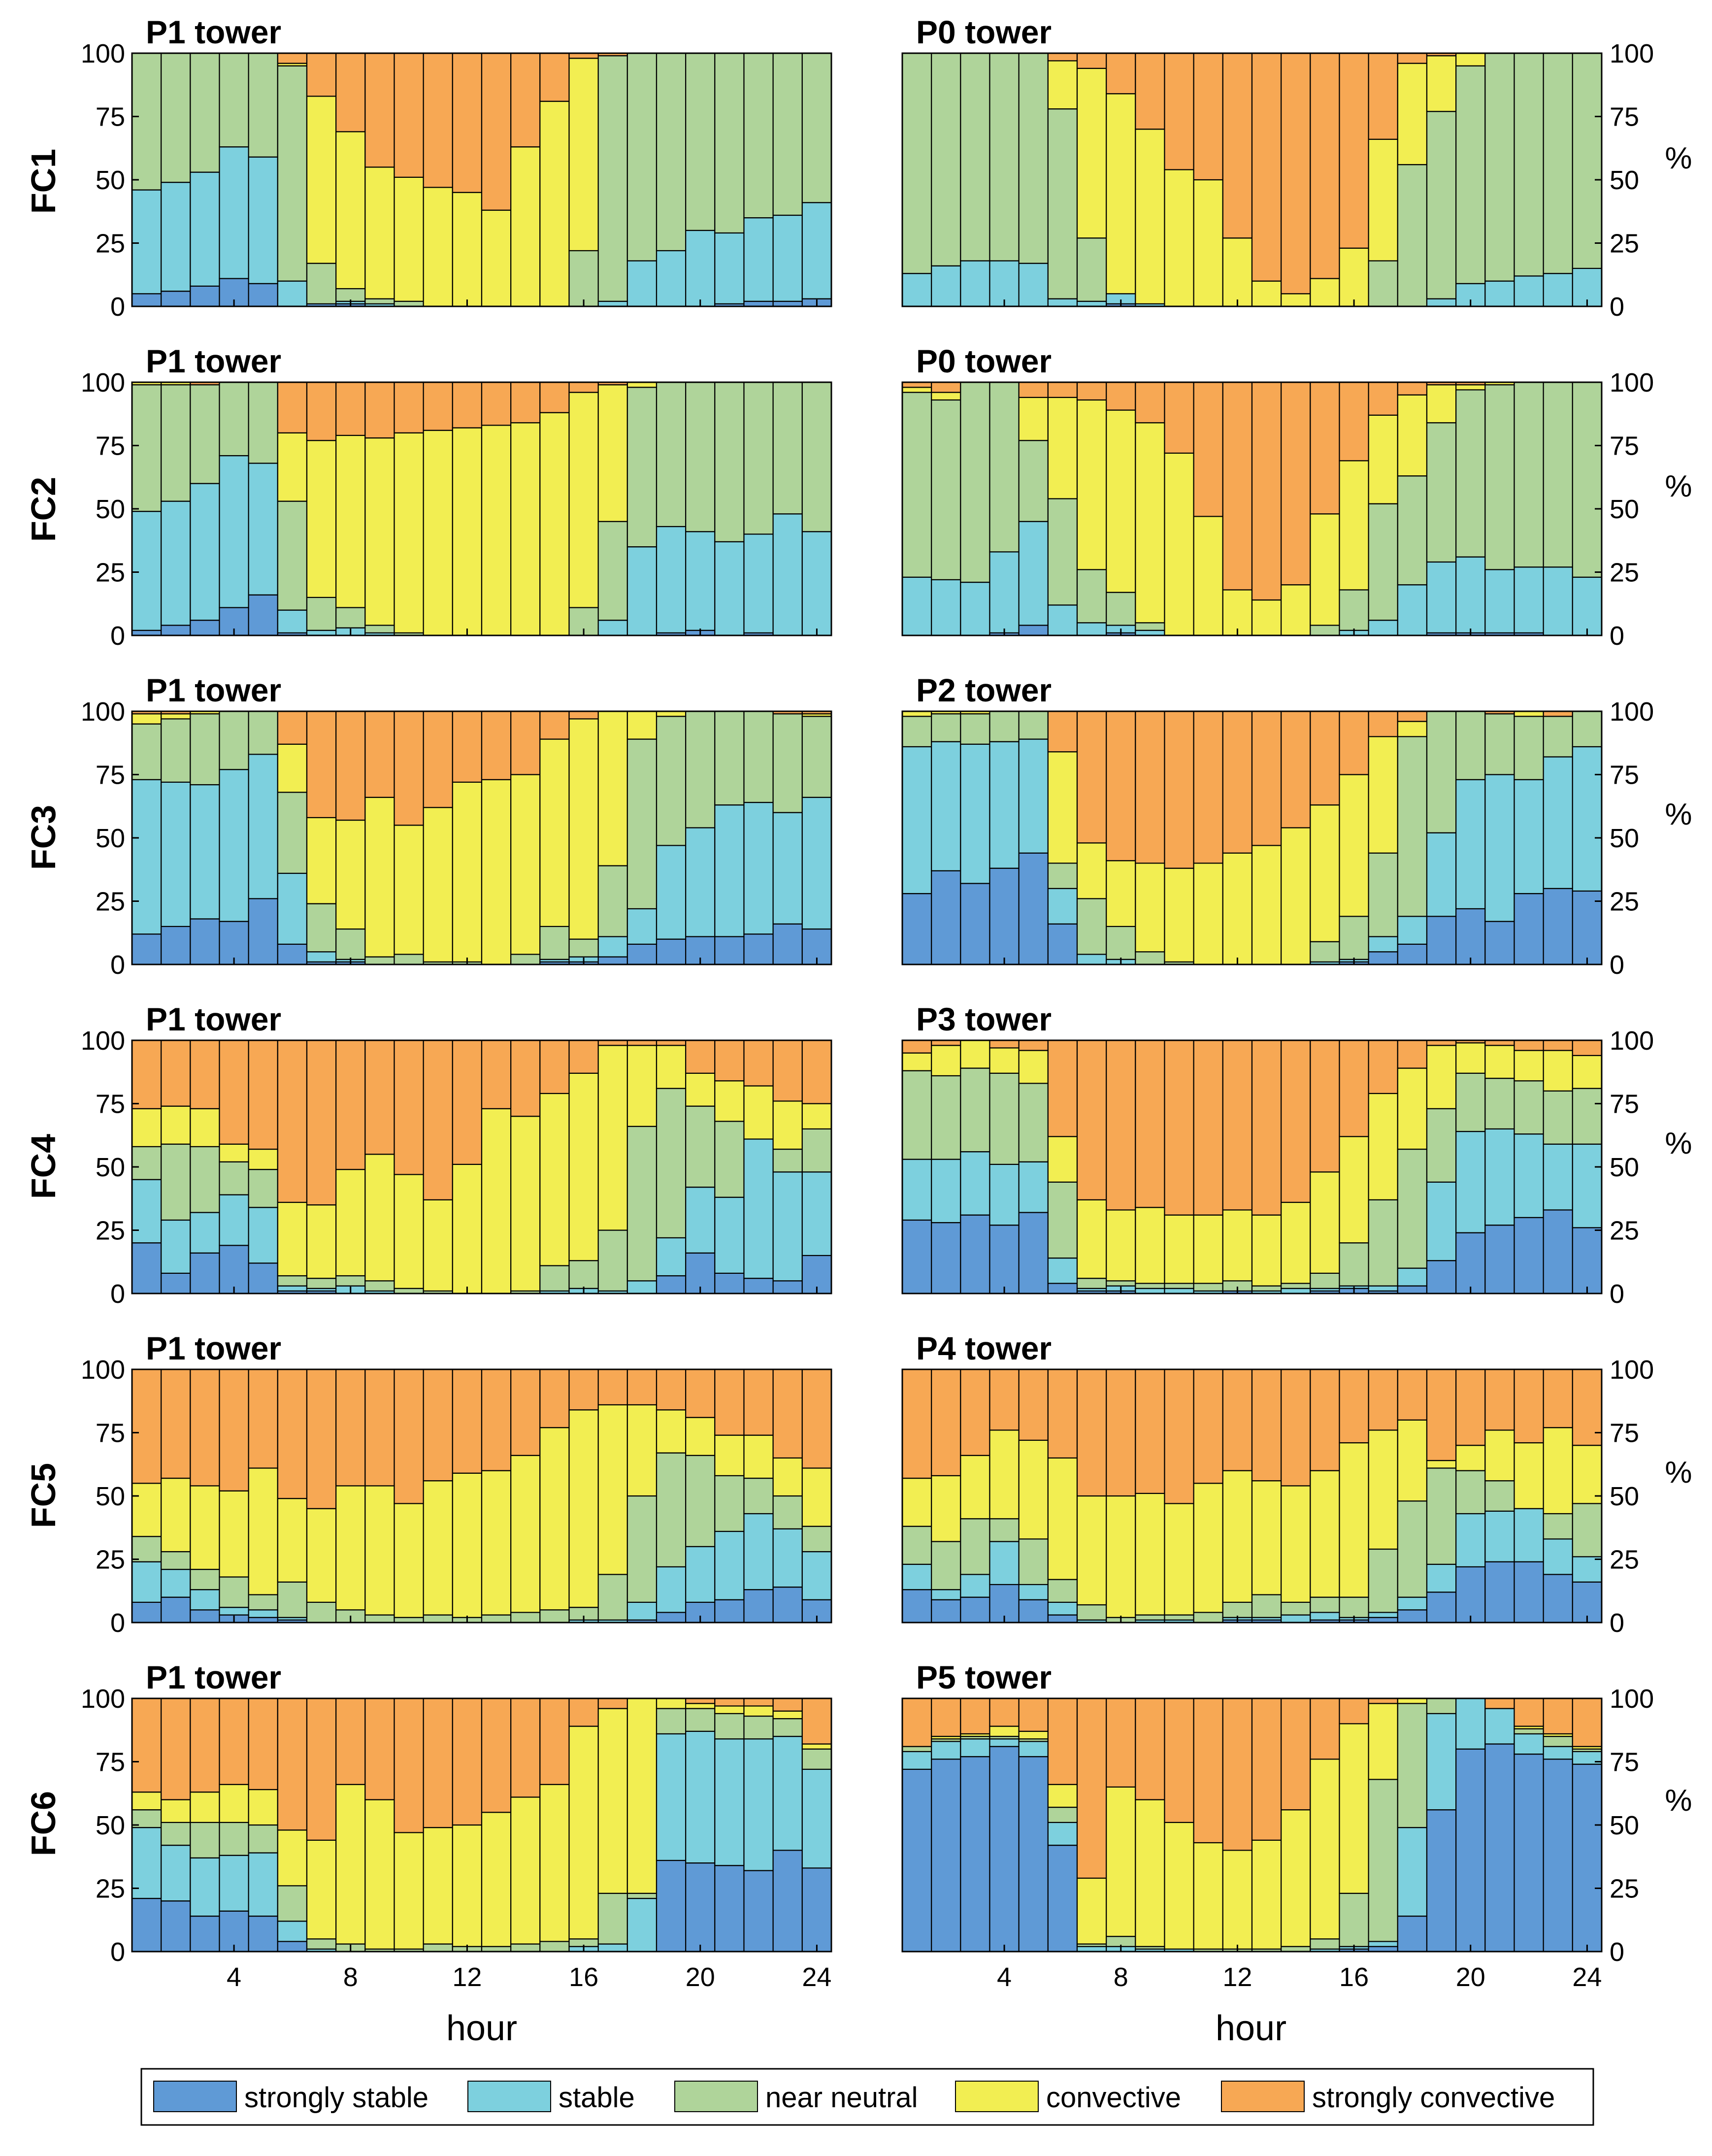 This screenshot has width=1712, height=2156. I want to click on panel-title: P3 tower, so click(984, 1019).